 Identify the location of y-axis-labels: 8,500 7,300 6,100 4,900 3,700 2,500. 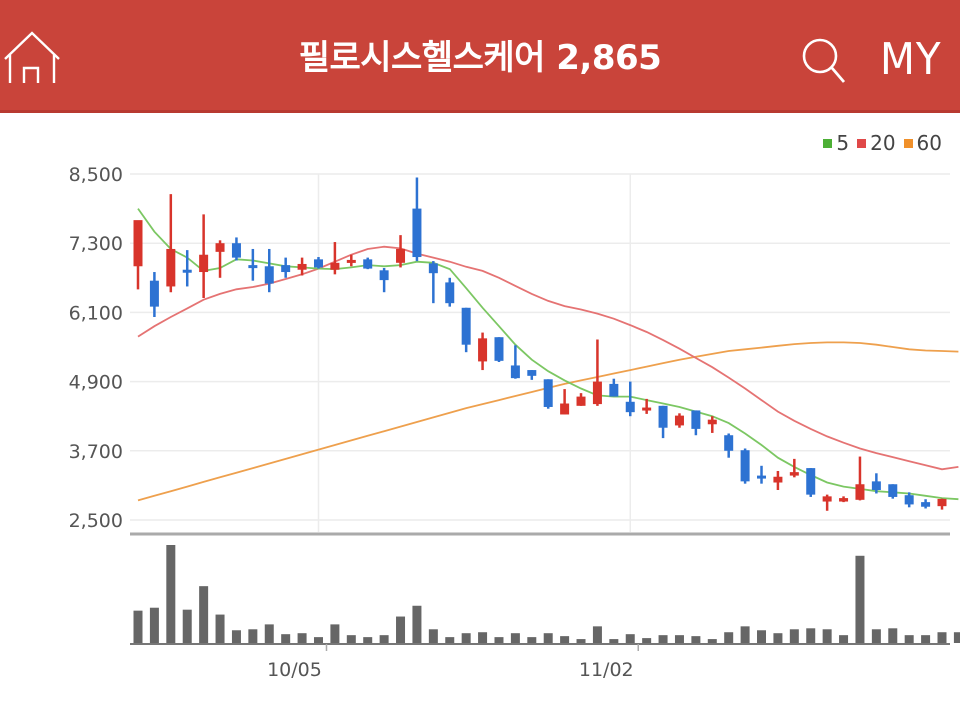
(96, 348).